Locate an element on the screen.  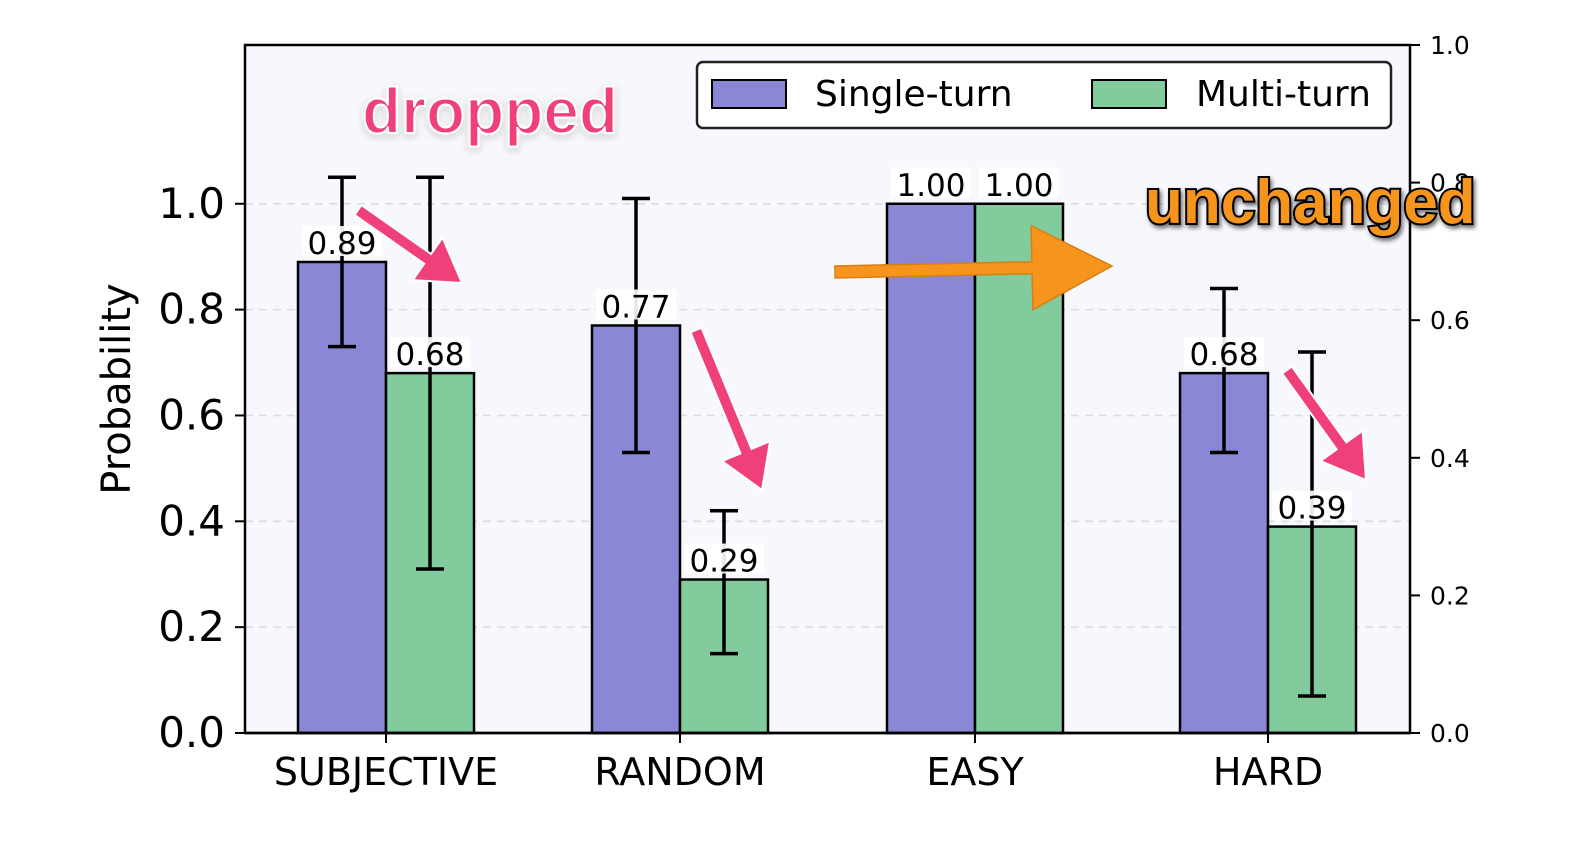
legend-label-multi-turn: Multi-turn is located at coordinates (1283, 94).